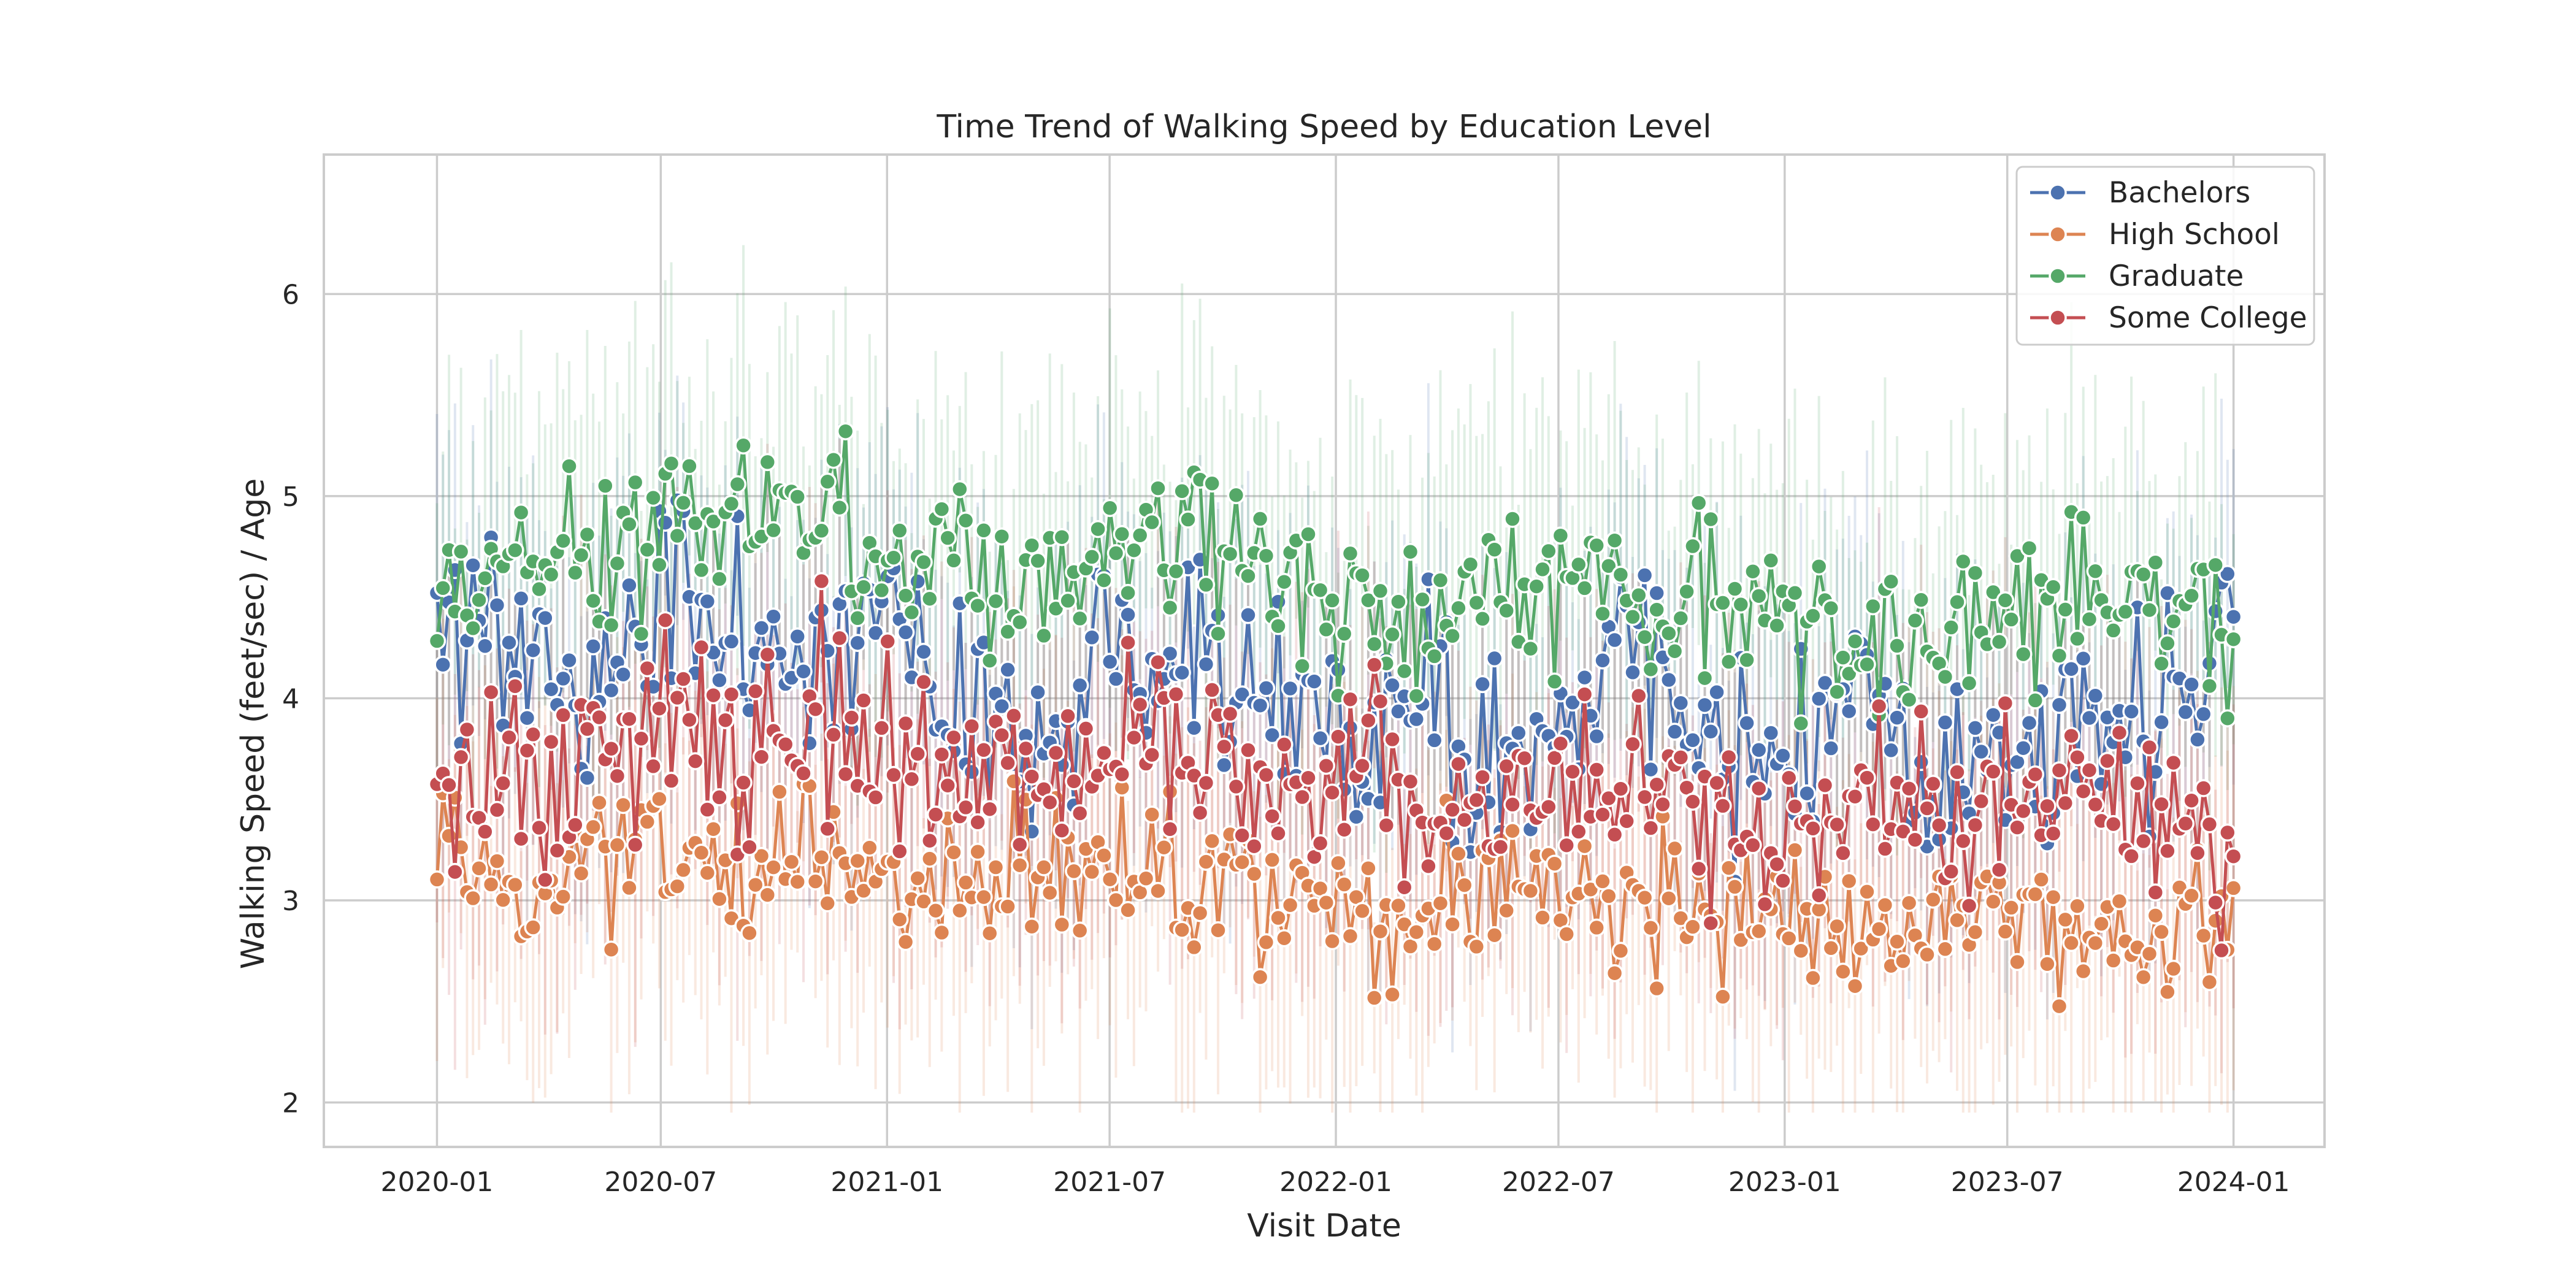  I want to click on legend-label: Bachelors, so click(2179, 193).